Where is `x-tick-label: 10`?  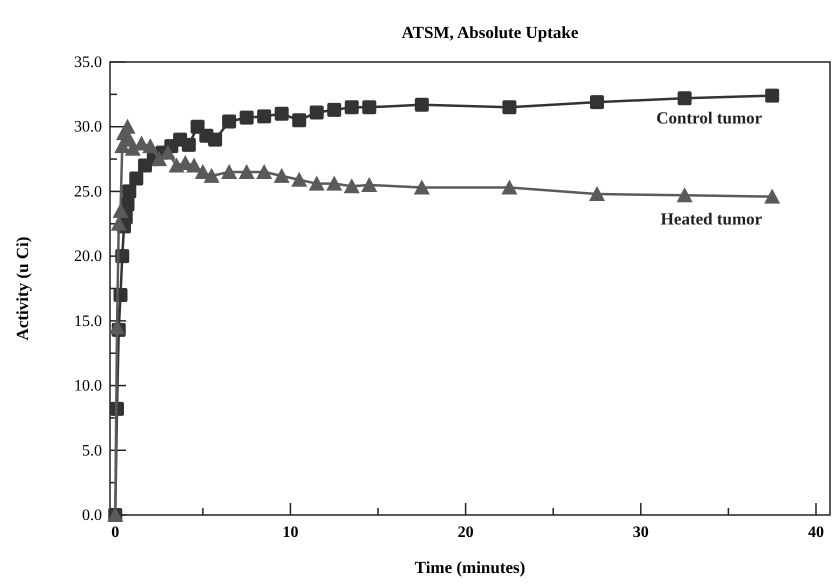
x-tick-label: 10 is located at coordinates (290, 532).